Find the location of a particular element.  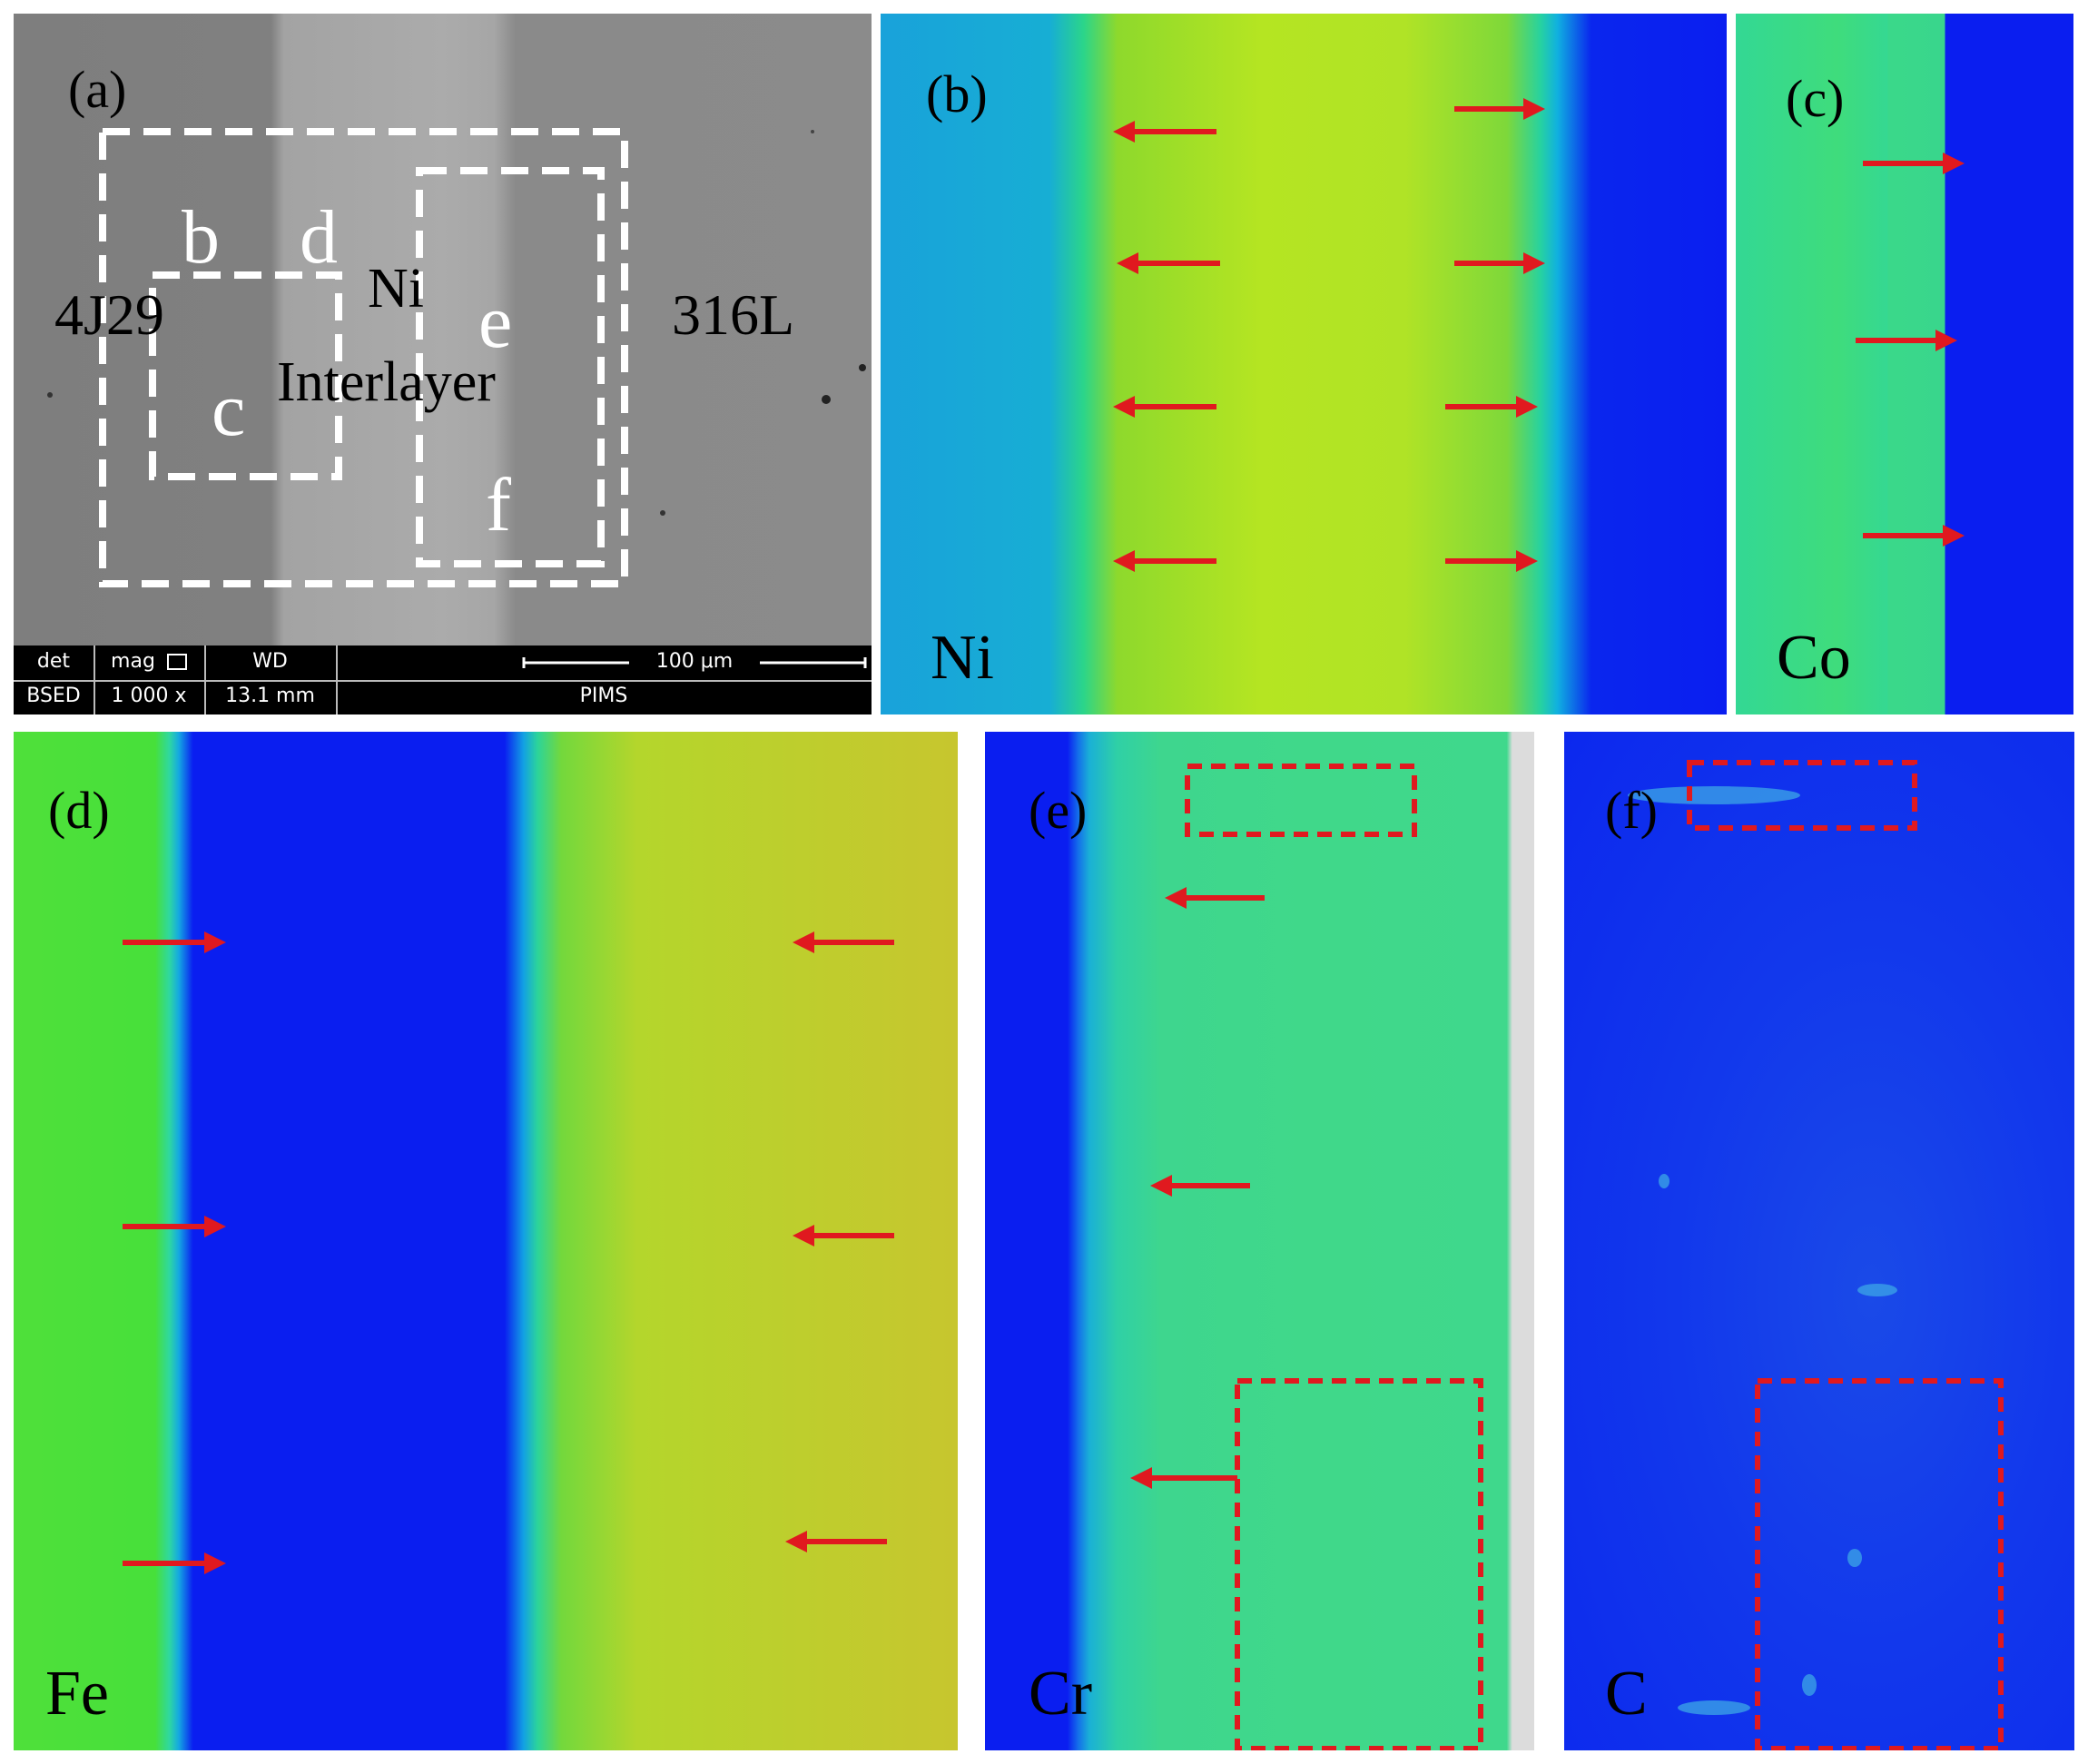

panel-e-label: (e) is located at coordinates (1058, 810).